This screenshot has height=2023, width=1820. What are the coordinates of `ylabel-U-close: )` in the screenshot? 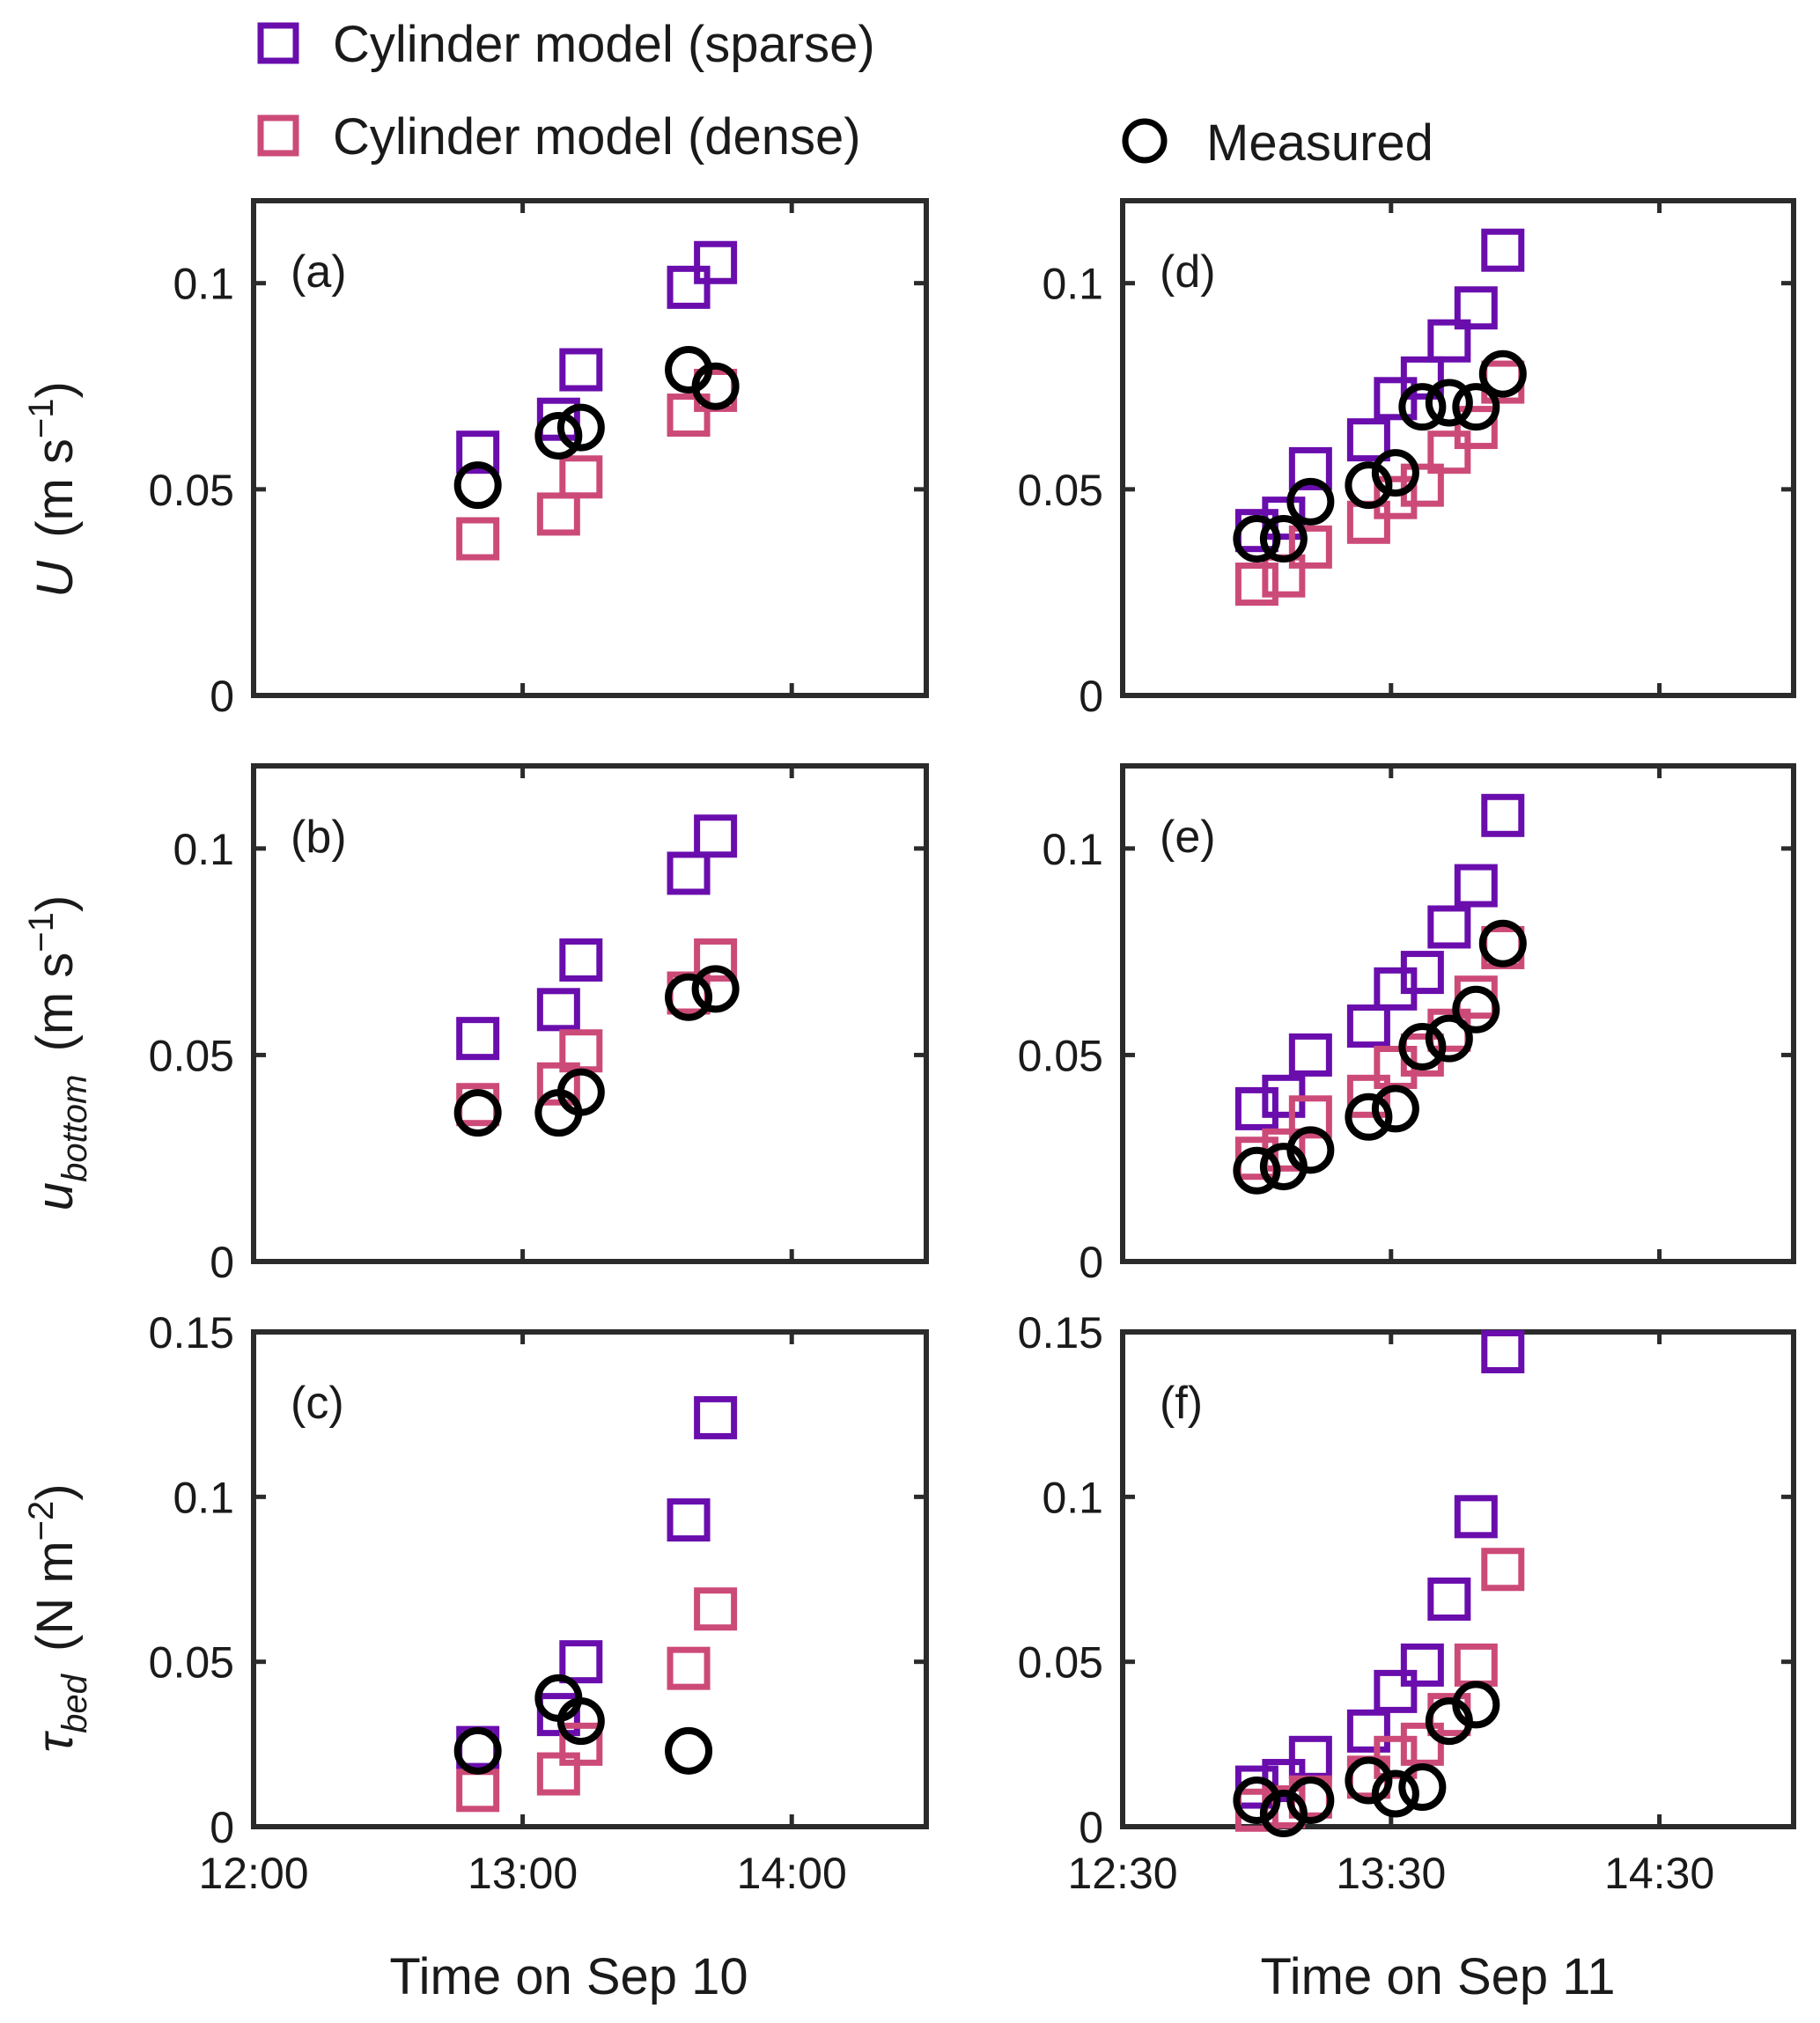 It's located at (55, 390).